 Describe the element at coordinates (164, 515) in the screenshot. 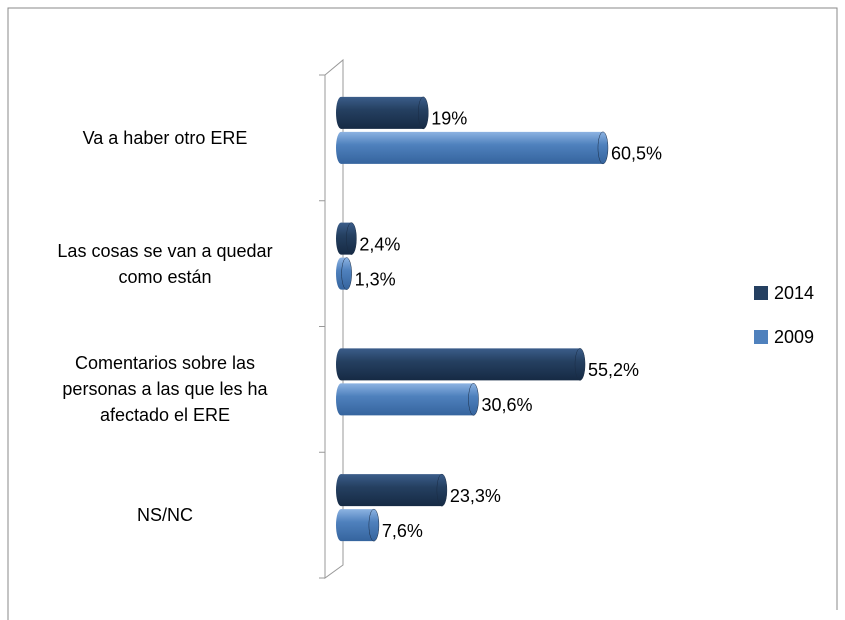

I see `category-label: NS/NC` at that location.